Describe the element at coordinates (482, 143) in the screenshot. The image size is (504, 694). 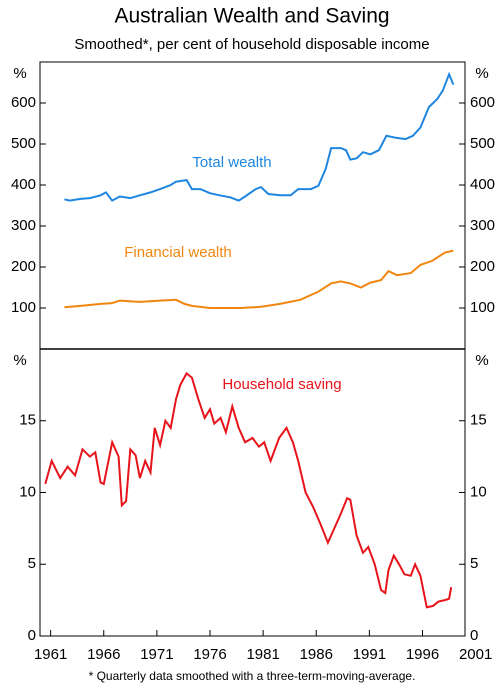
I see `y2-tick-label: 500` at that location.